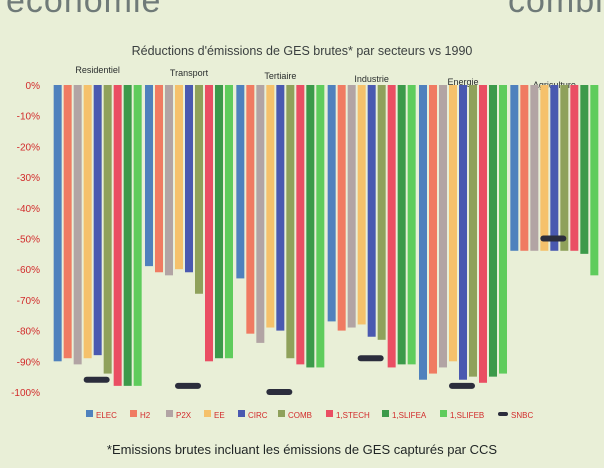 The width and height of the screenshot is (604, 468). I want to click on legend-label: SNBC, so click(522, 415).